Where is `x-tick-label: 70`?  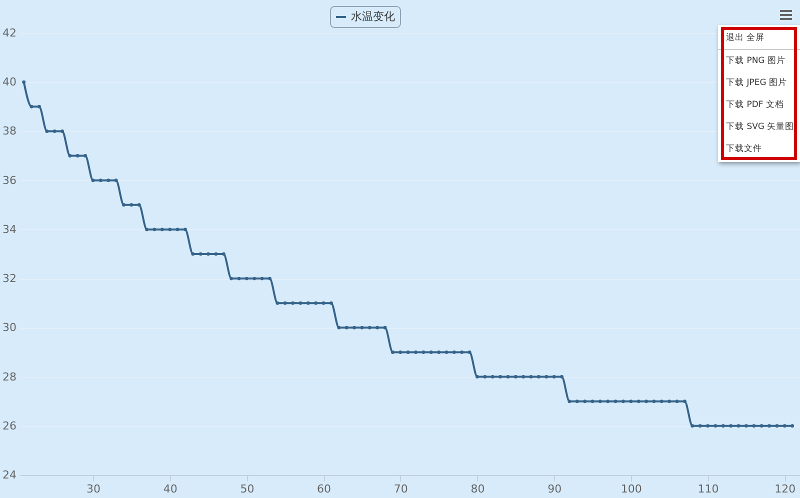
x-tick-label: 70 is located at coordinates (401, 489).